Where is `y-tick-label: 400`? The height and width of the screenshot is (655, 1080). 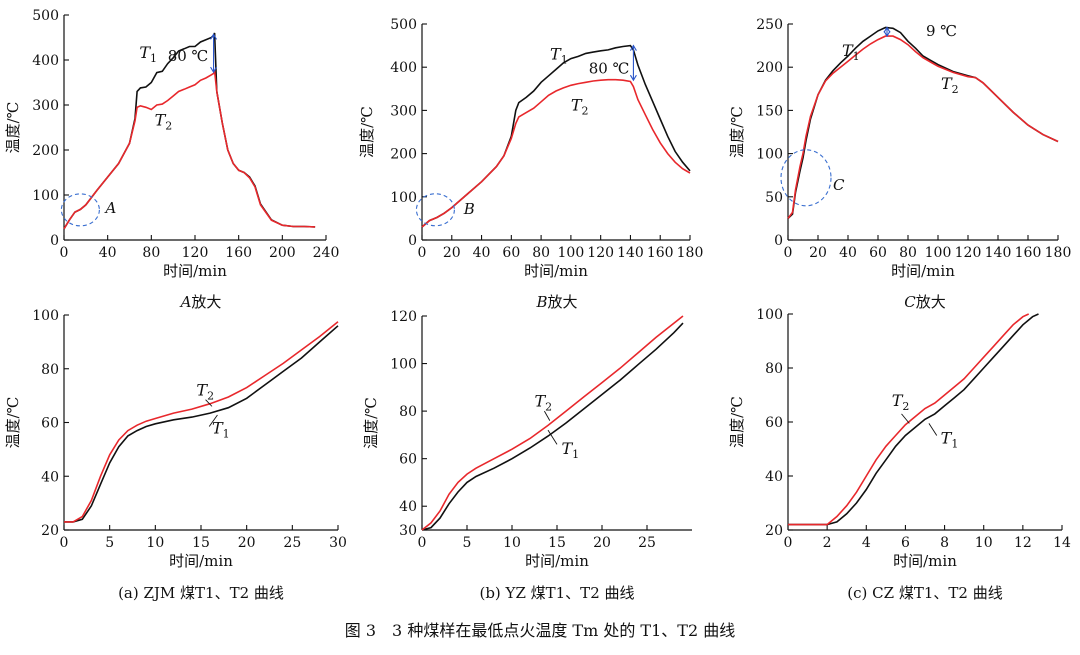 y-tick-label: 400 is located at coordinates (45, 61).